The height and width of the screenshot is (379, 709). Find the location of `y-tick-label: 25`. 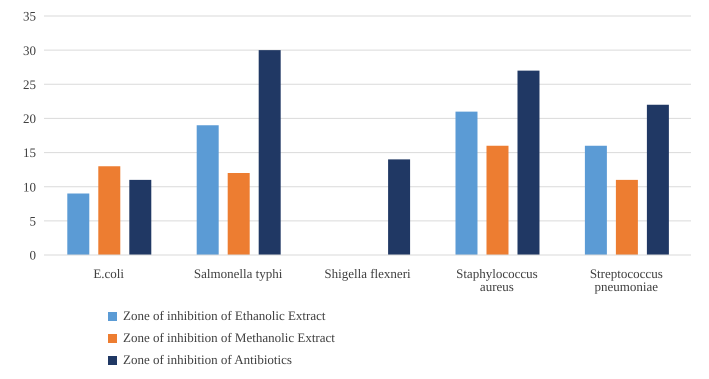

y-tick-label: 25 is located at coordinates (29, 84).